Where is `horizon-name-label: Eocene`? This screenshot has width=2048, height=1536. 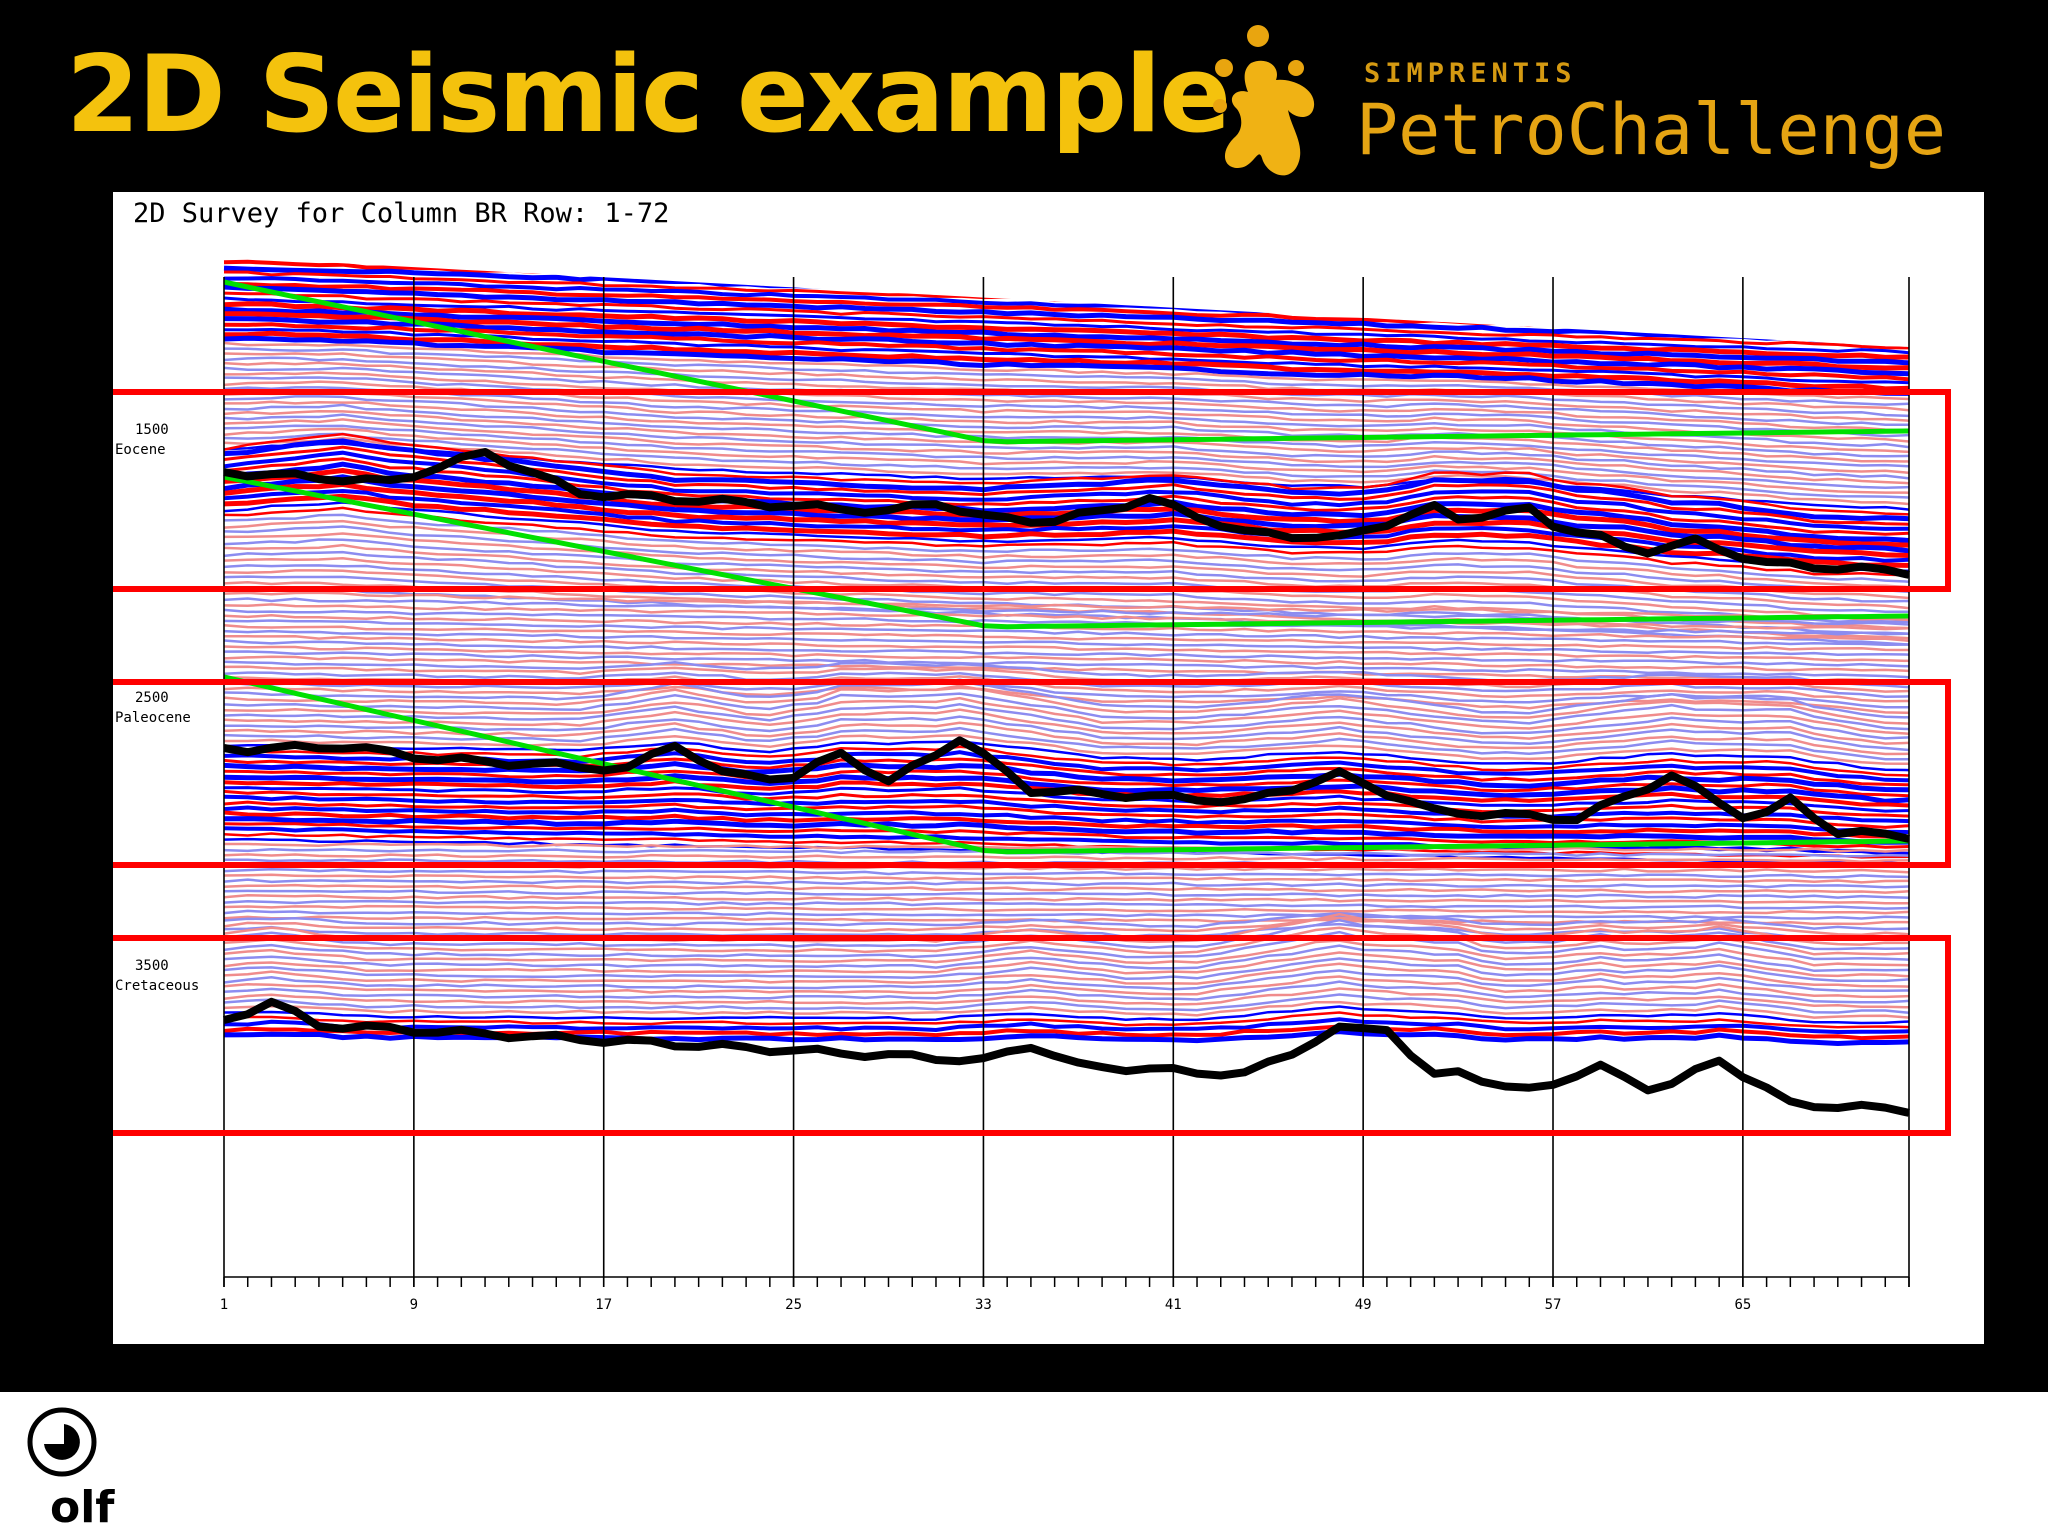
horizon-name-label: Eocene is located at coordinates (140, 450).